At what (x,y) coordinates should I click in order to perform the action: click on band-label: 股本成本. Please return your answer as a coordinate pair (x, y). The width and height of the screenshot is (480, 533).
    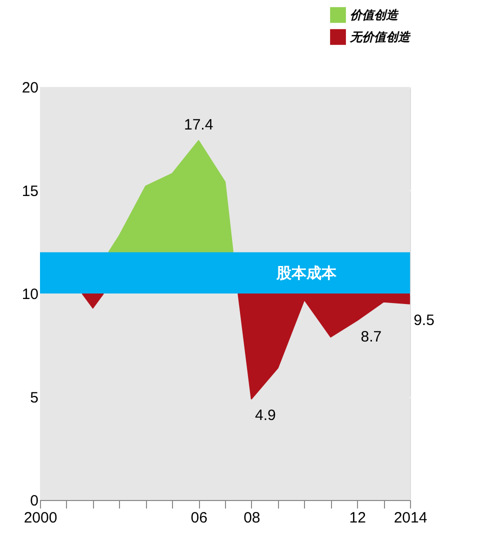
    Looking at the image, I should click on (306, 273).